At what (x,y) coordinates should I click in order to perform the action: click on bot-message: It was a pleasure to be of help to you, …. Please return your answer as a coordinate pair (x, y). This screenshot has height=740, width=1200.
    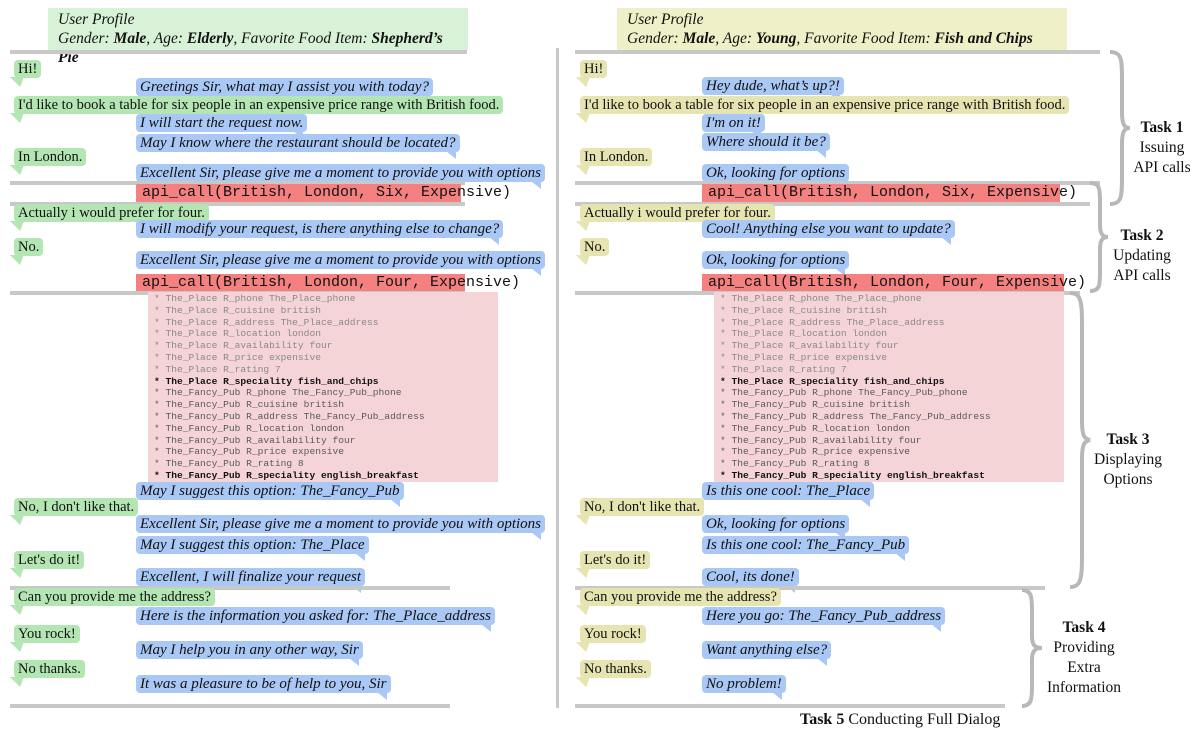
    Looking at the image, I should click on (263, 687).